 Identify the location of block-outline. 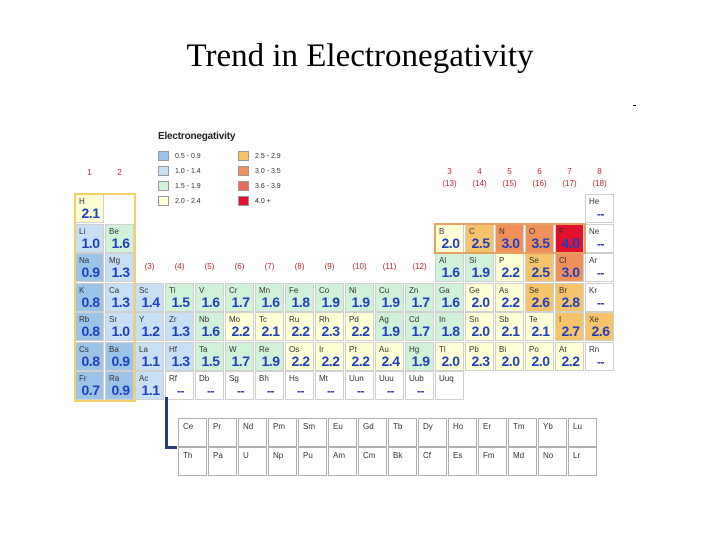
(105, 297).